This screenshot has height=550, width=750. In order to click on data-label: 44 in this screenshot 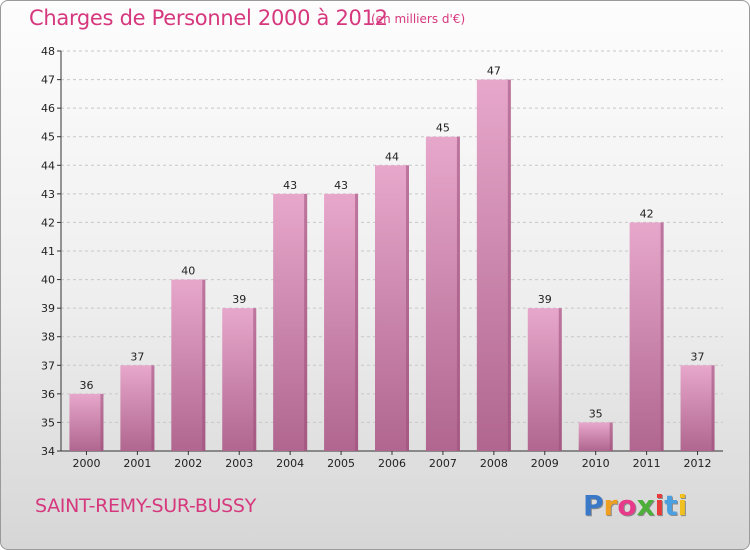, I will do `click(392, 156)`.